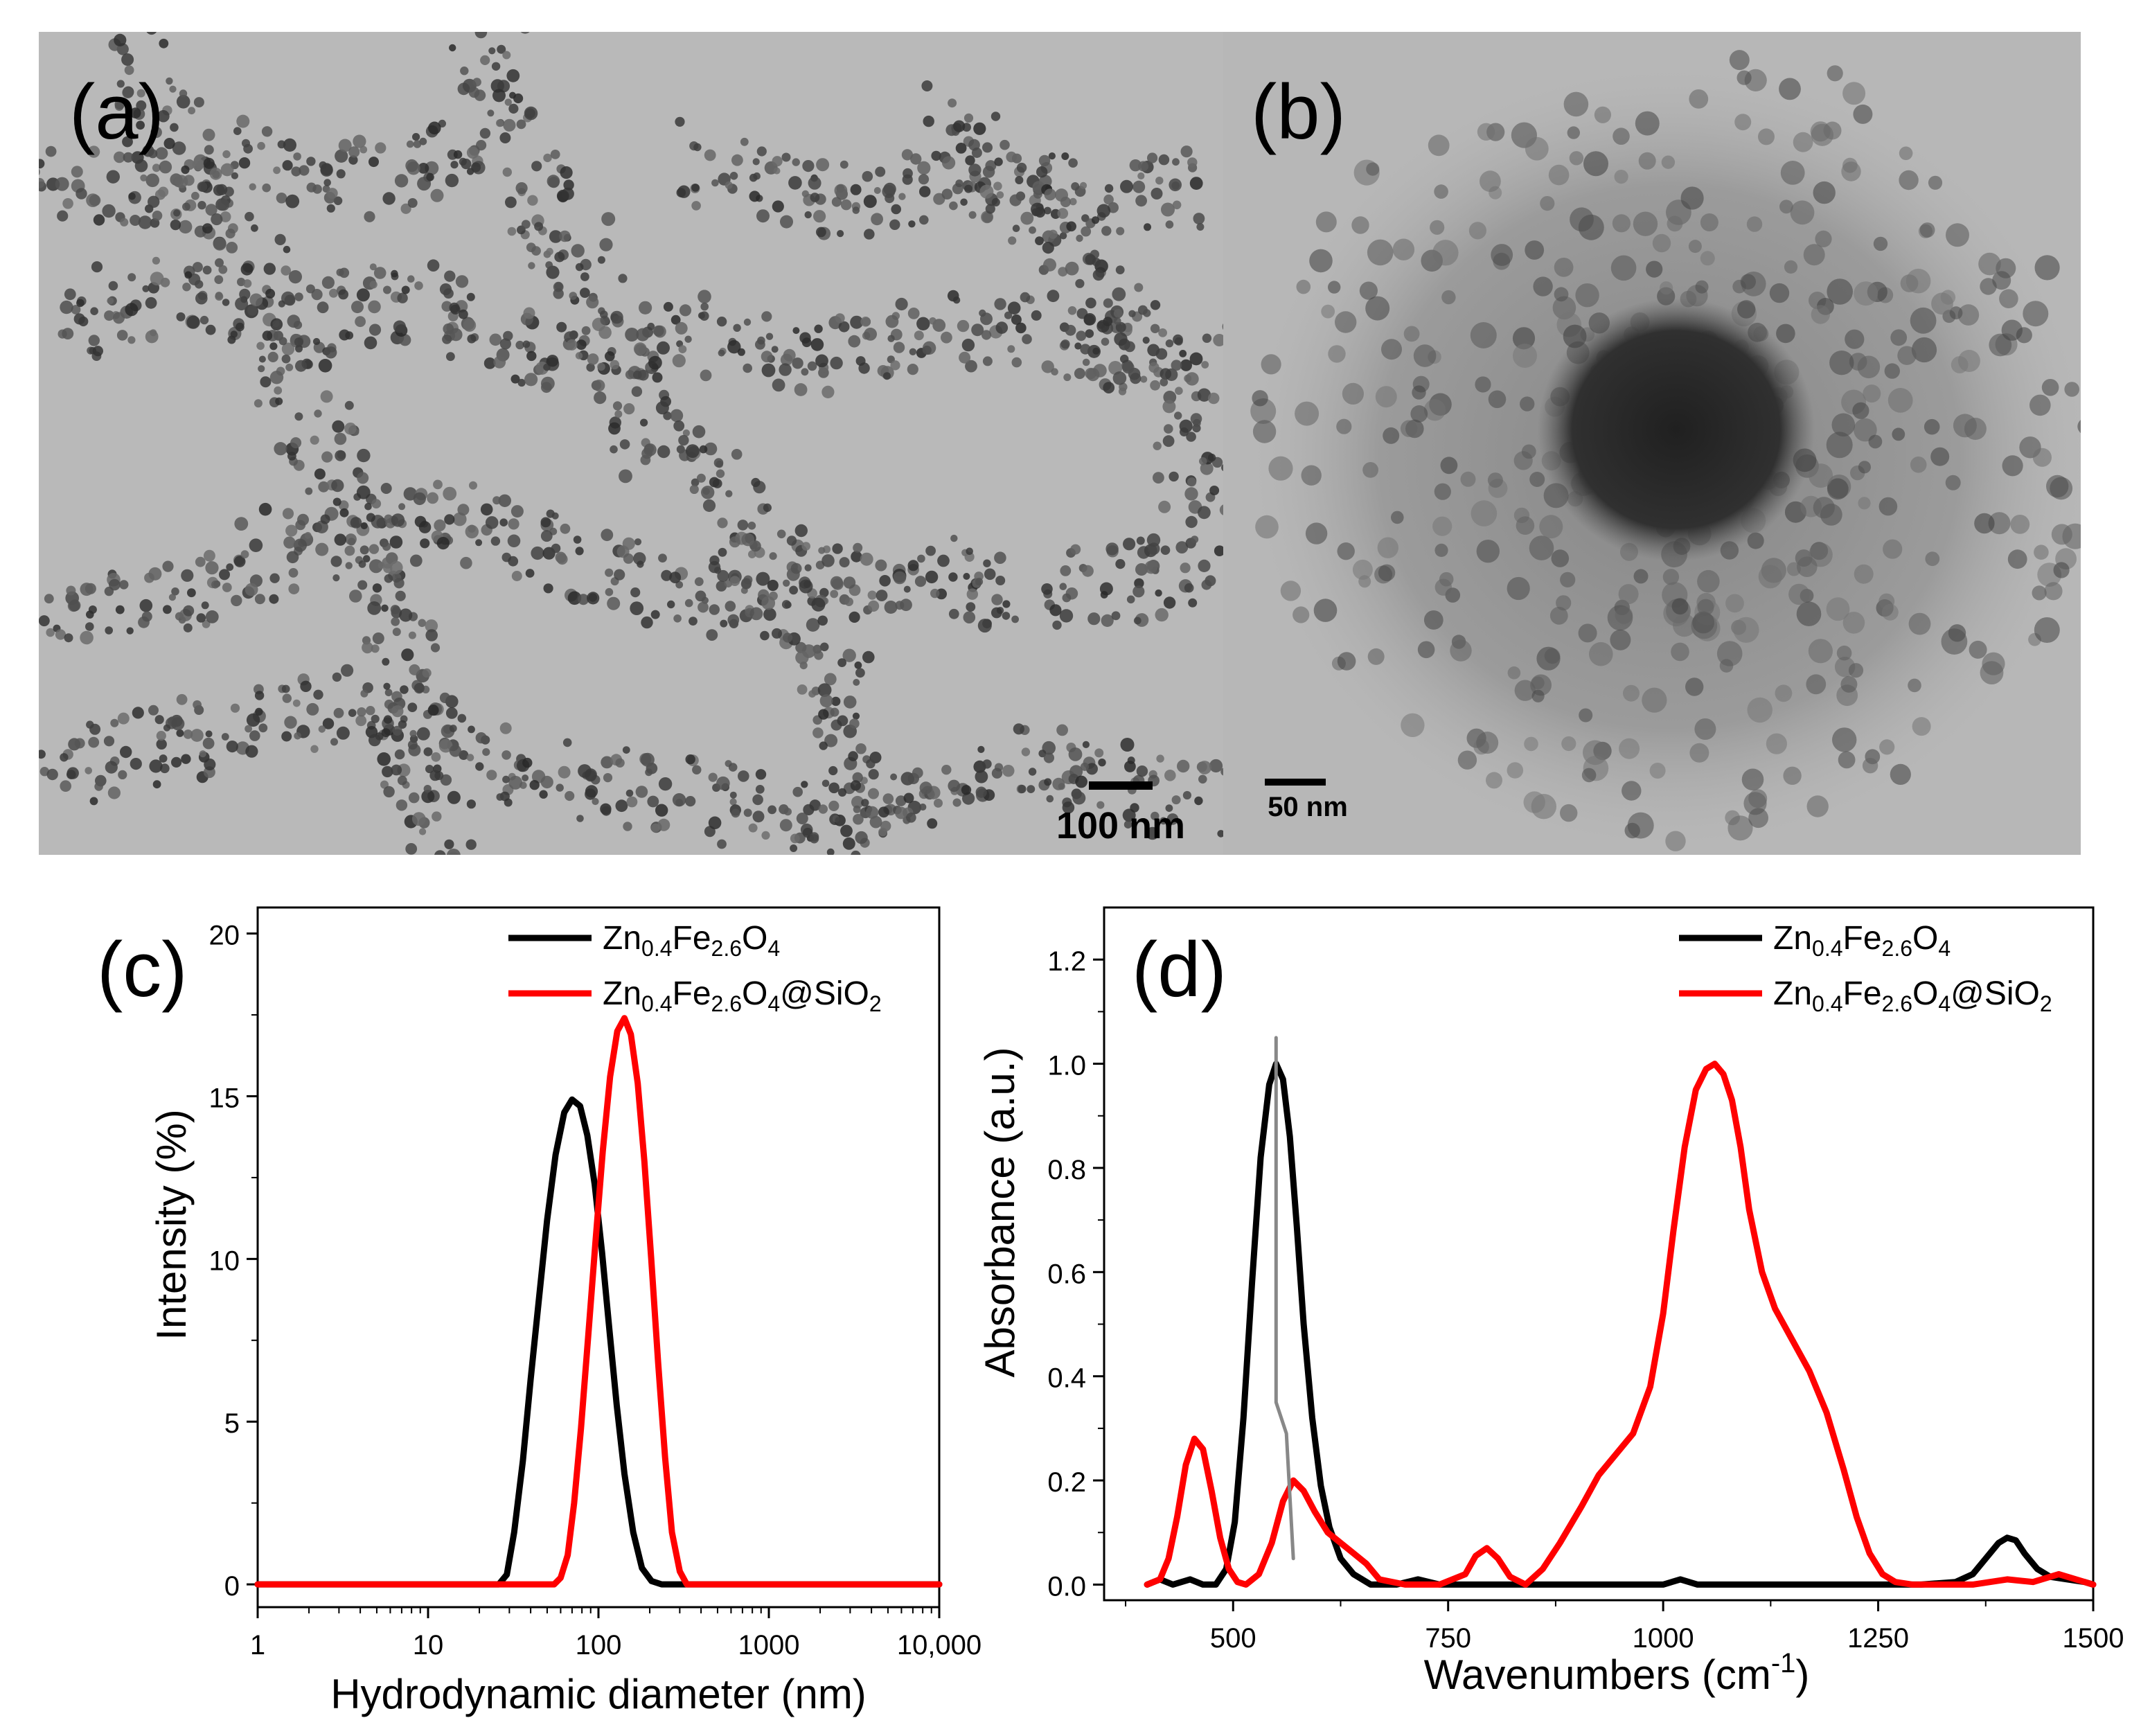 The image size is (2132, 1736). Describe the element at coordinates (142, 970) in the screenshot. I see `panel-label-c: (c)` at that location.